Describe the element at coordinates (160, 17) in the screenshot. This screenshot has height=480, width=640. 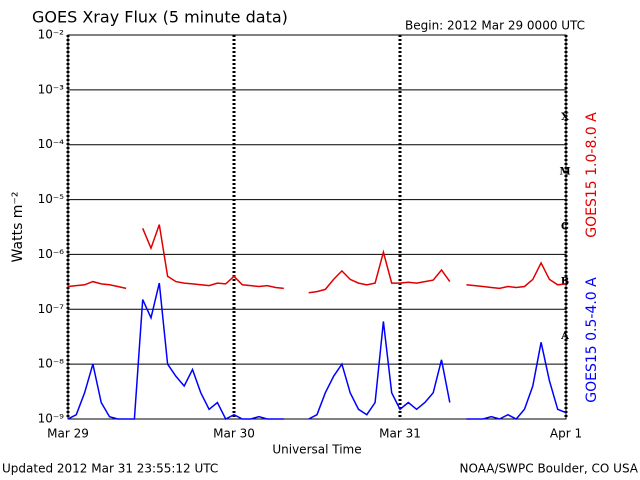
I see `chart-title: GOES Xray Flux (5 minute data)` at that location.